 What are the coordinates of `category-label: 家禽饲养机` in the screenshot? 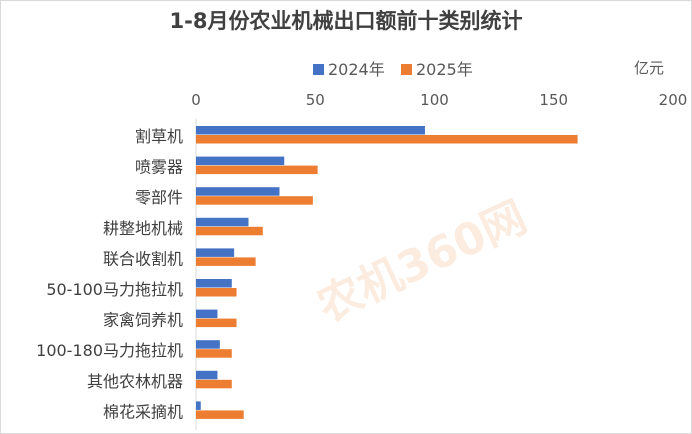 It's located at (143, 320).